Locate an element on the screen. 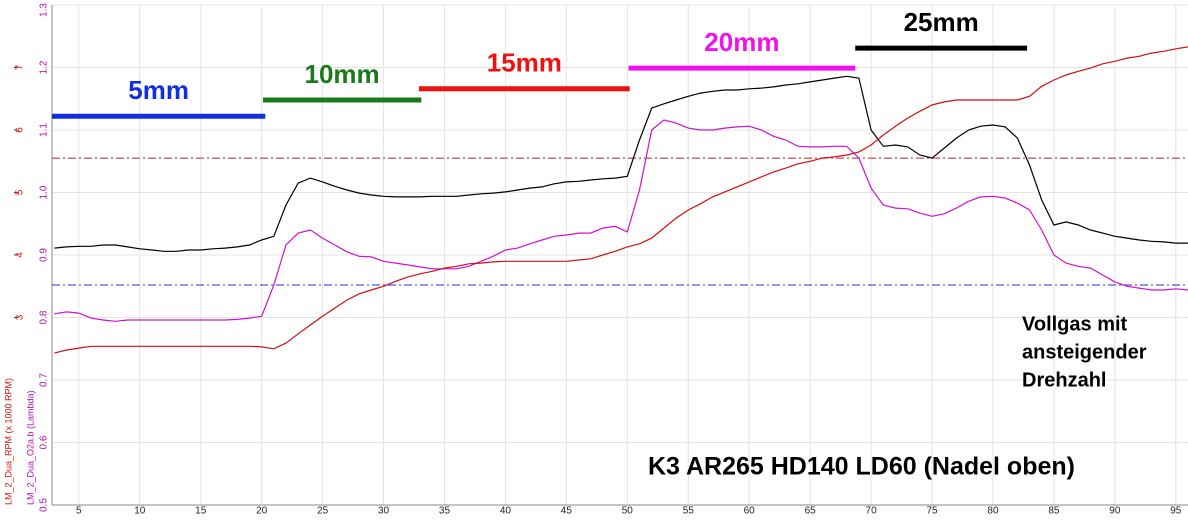 Image resolution: width=1188 pixels, height=522 pixels. segment-label: 20mm is located at coordinates (741, 42).